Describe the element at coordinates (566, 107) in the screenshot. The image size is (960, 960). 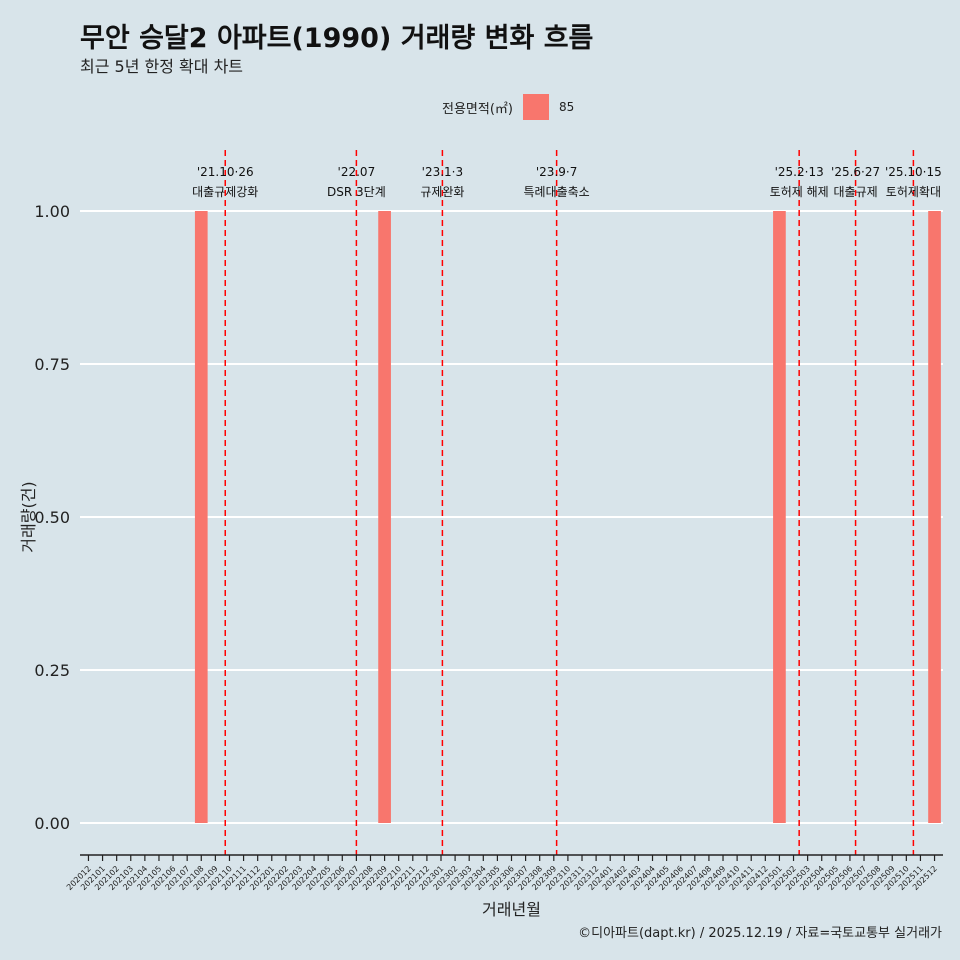
I see `legend-item-label: 85` at that location.